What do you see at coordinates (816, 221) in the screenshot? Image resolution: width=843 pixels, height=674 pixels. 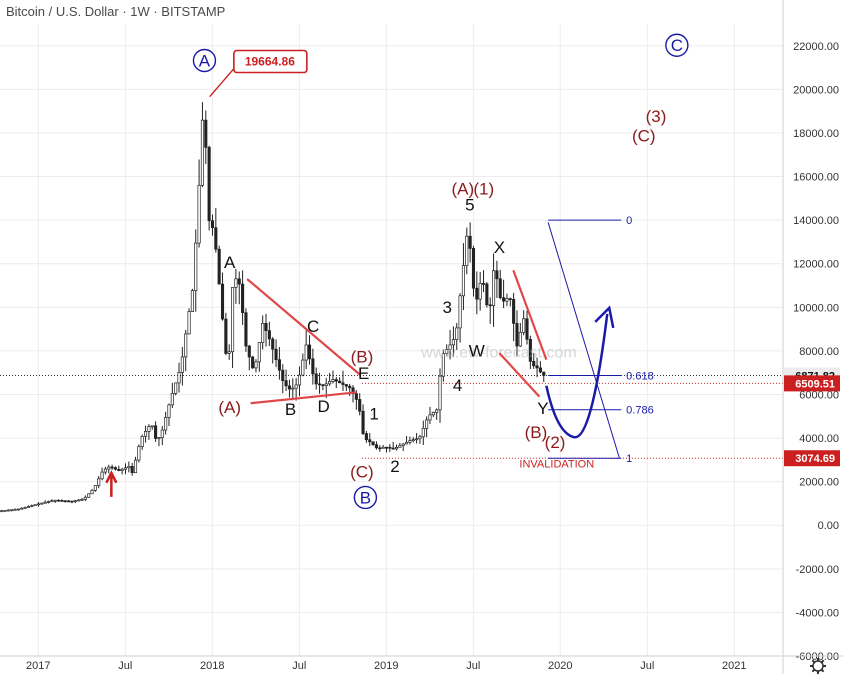 I see `y-tick-label: 14000.00` at bounding box center [816, 221].